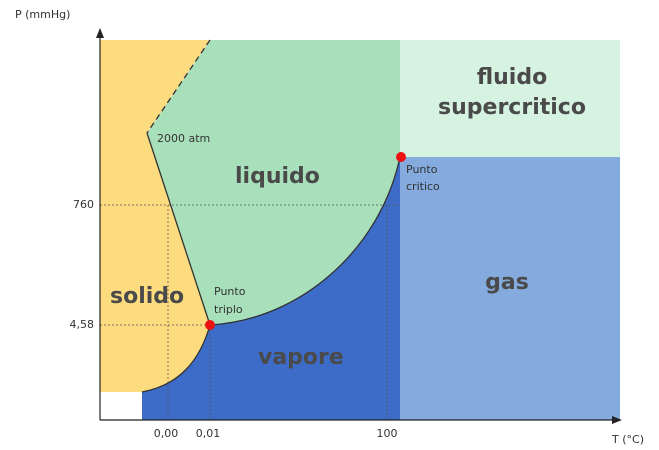 This screenshot has height=450, width=659. What do you see at coordinates (83, 204) in the screenshot?
I see `y-tick-label: 760` at bounding box center [83, 204].